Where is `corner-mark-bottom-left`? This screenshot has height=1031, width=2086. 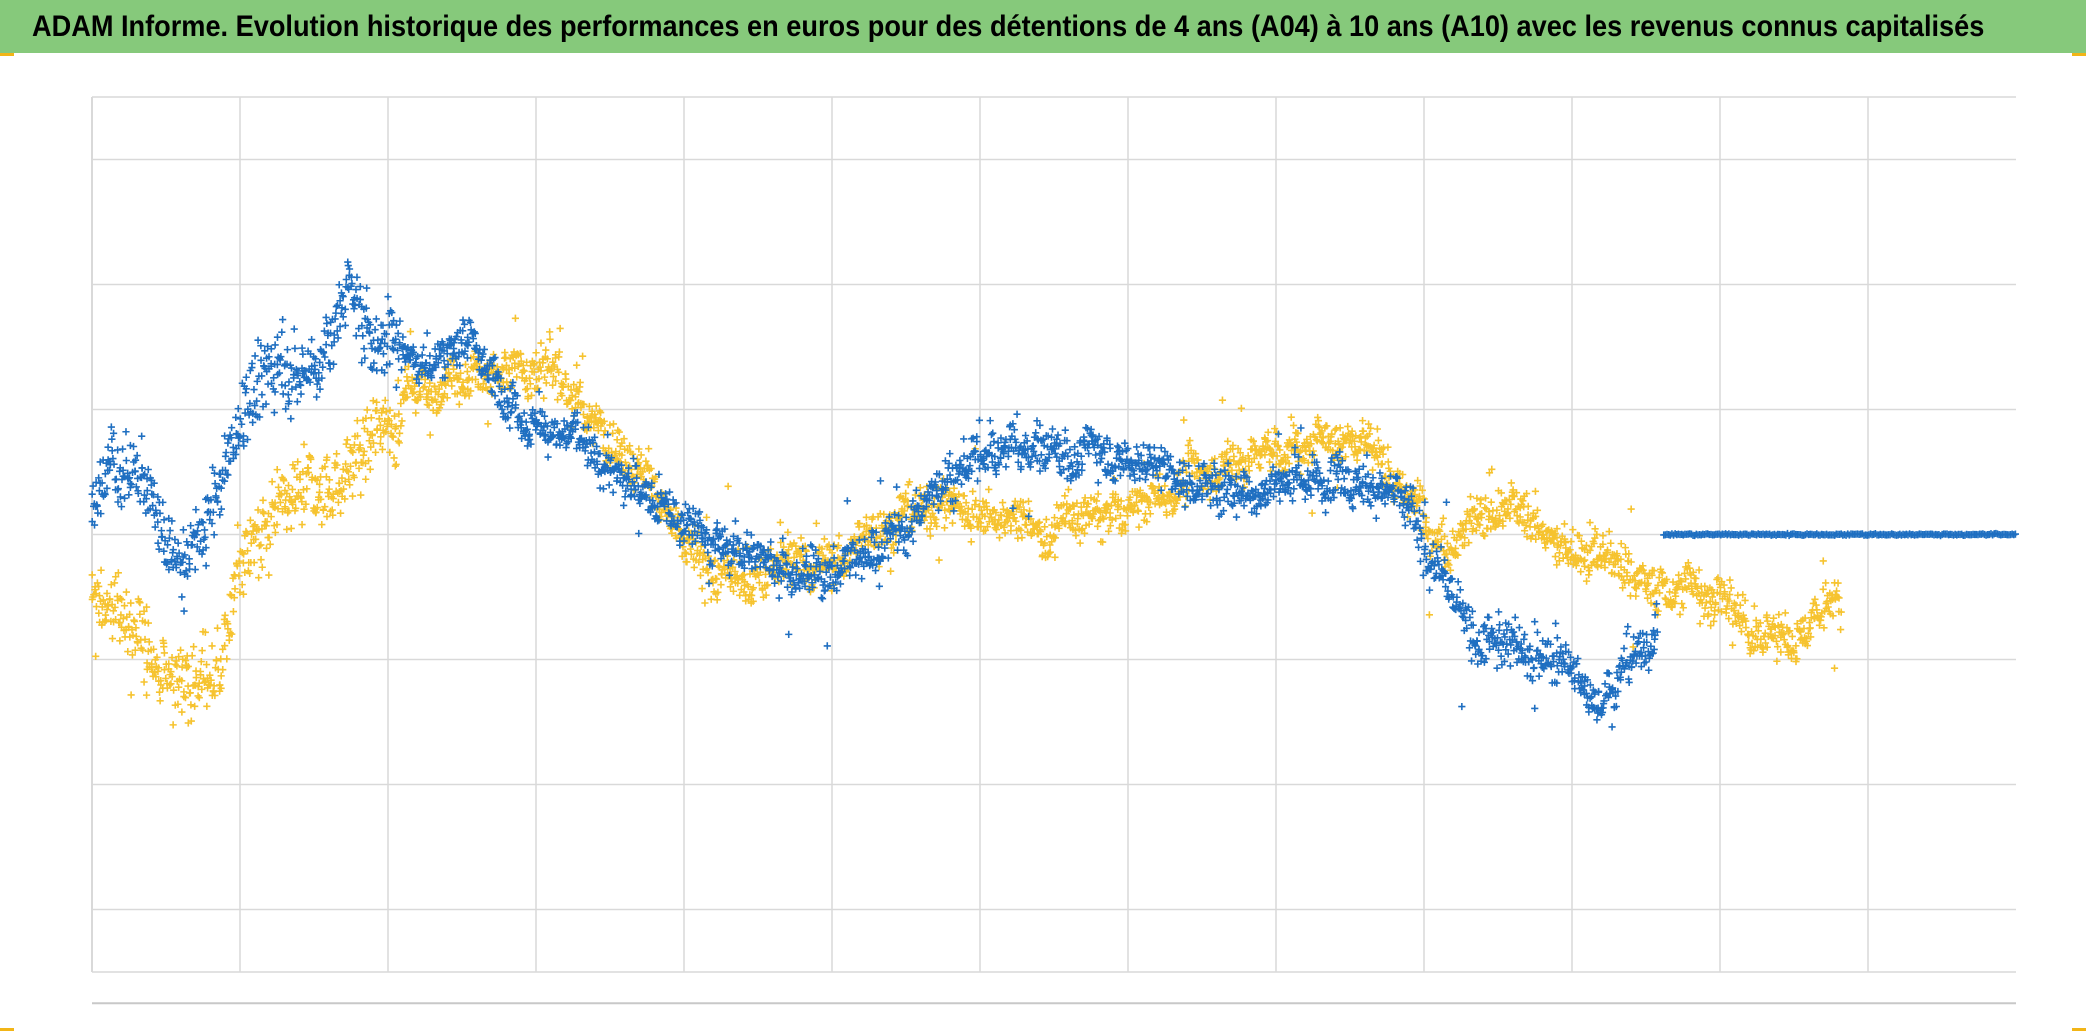 corner-mark-bottom-left is located at coordinates (7, 1029).